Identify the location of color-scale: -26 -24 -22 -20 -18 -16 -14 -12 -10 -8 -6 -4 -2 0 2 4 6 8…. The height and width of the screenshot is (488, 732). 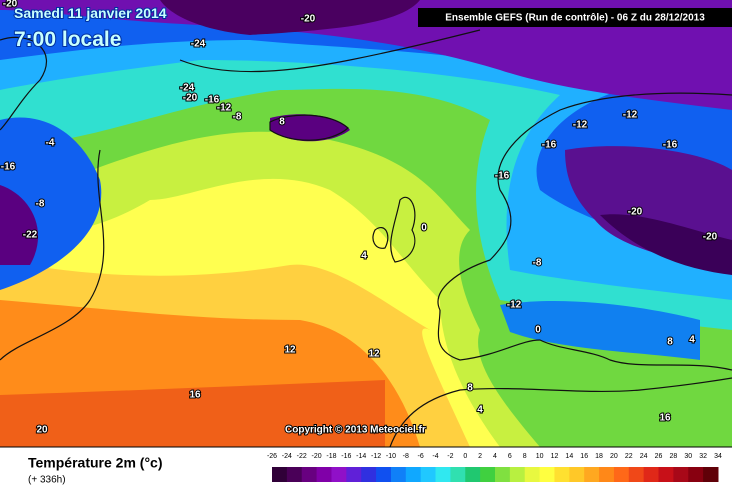
(494, 467).